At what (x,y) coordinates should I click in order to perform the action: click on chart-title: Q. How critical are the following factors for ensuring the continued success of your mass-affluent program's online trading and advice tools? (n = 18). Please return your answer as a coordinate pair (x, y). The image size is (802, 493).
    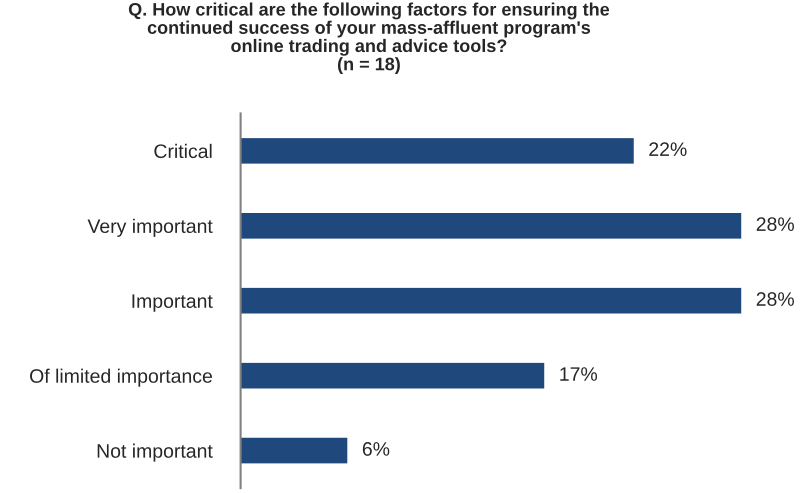
    Looking at the image, I should click on (369, 38).